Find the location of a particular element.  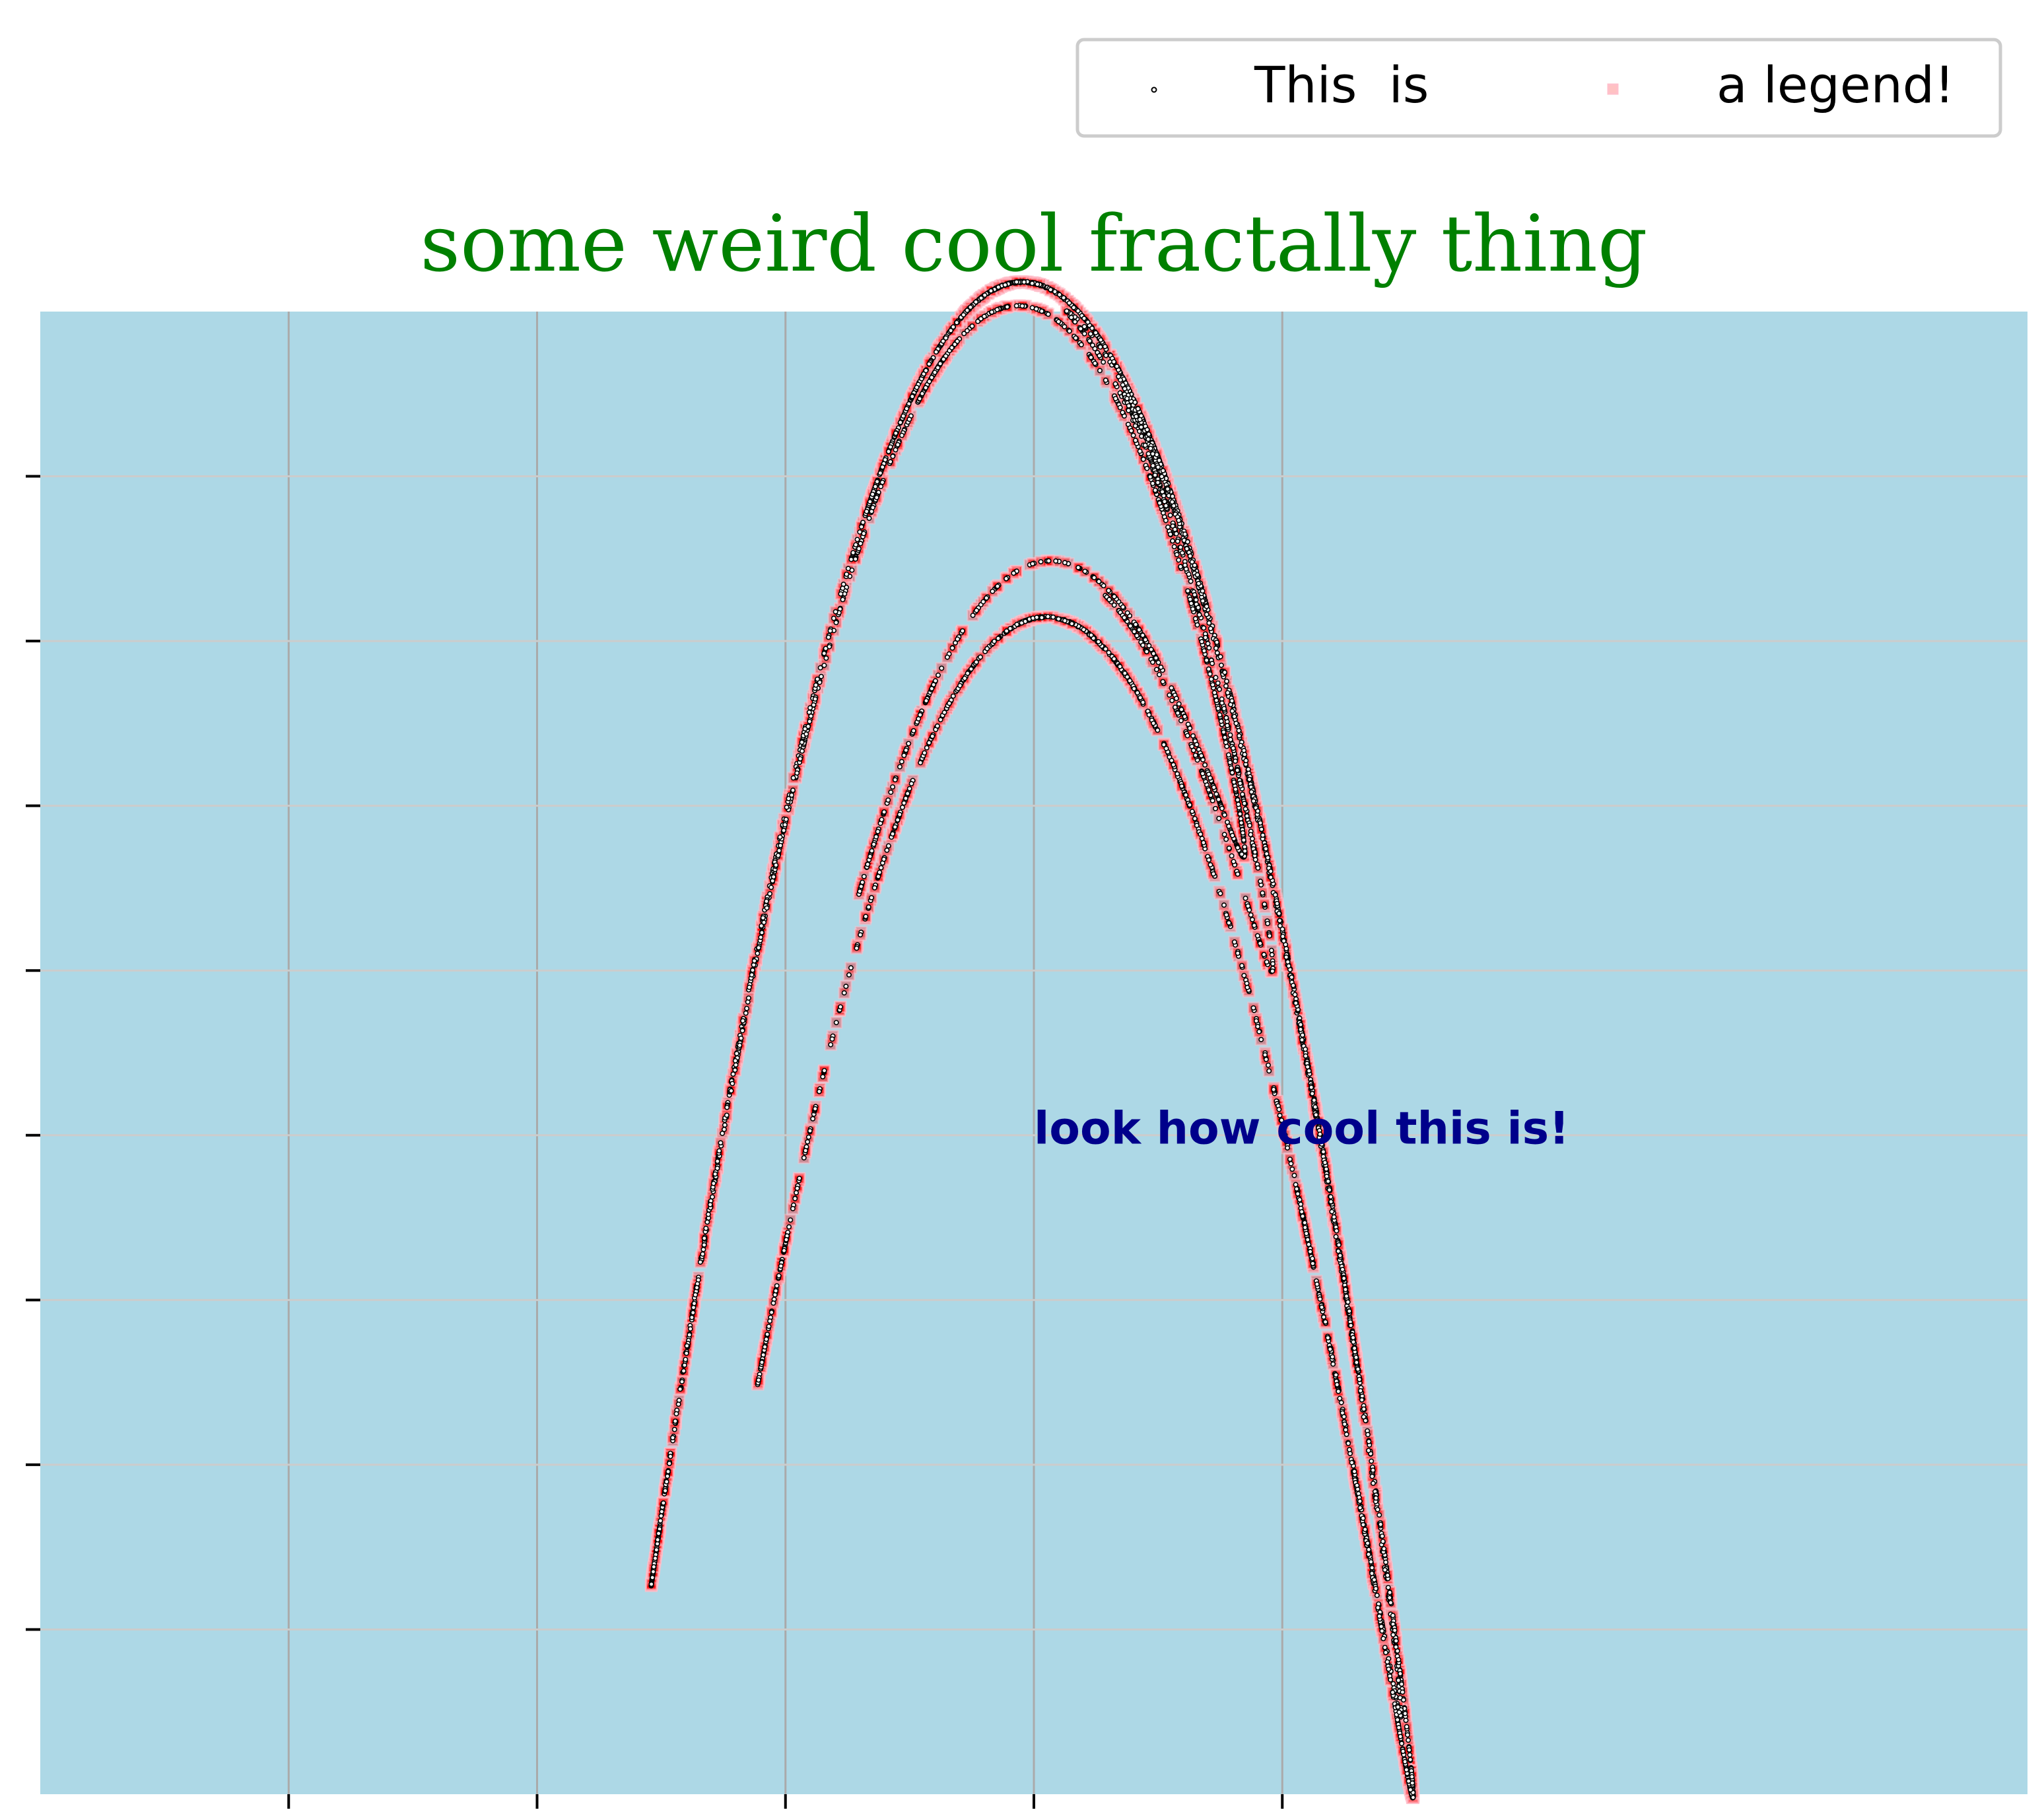

legend: This is a legend! is located at coordinates (1538, 88).